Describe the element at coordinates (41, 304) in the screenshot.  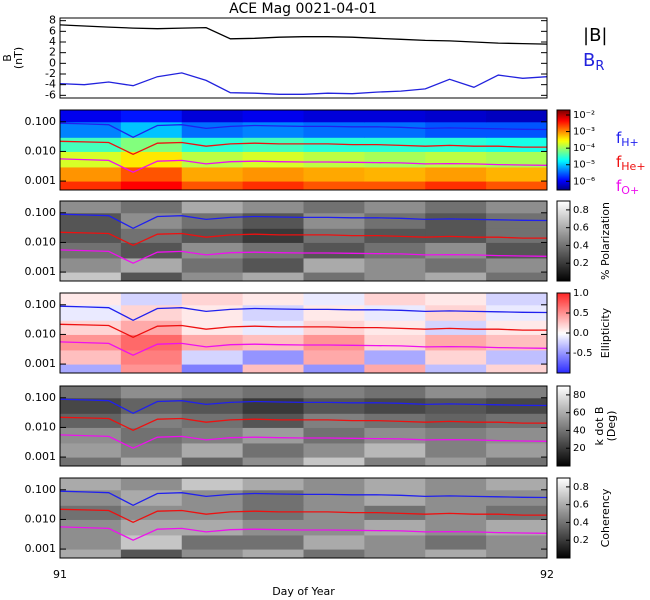
I see `y-tick-label: 0.100` at that location.